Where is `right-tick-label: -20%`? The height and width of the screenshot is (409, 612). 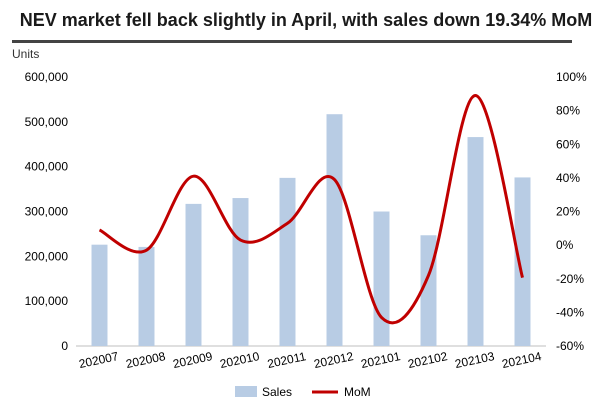 right-tick-label: -20% is located at coordinates (570, 279).